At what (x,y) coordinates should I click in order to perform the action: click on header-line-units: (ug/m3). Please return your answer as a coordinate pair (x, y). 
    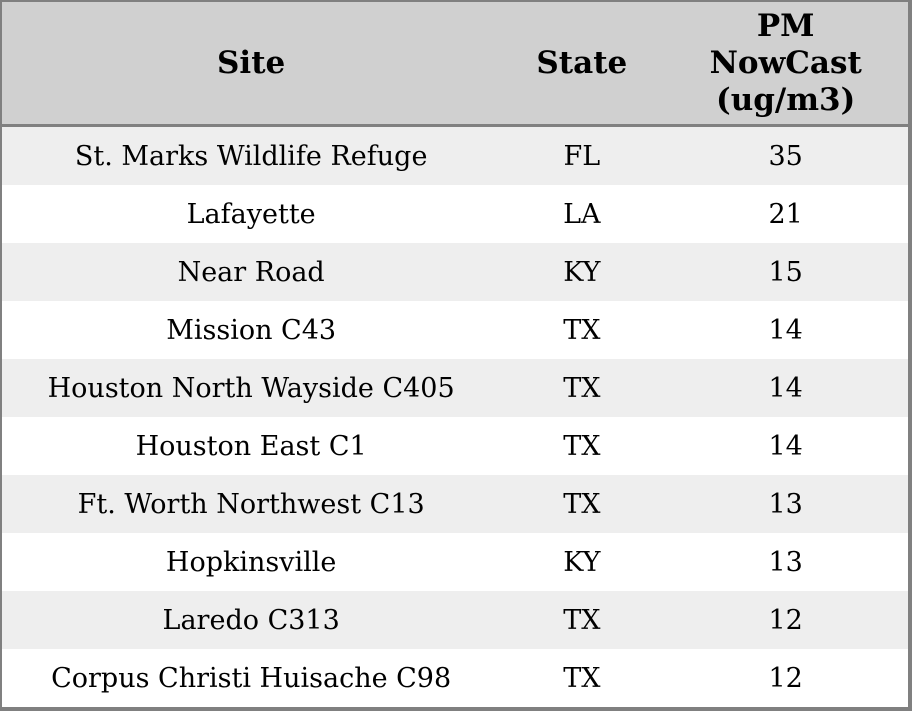
    Looking at the image, I should click on (786, 99).